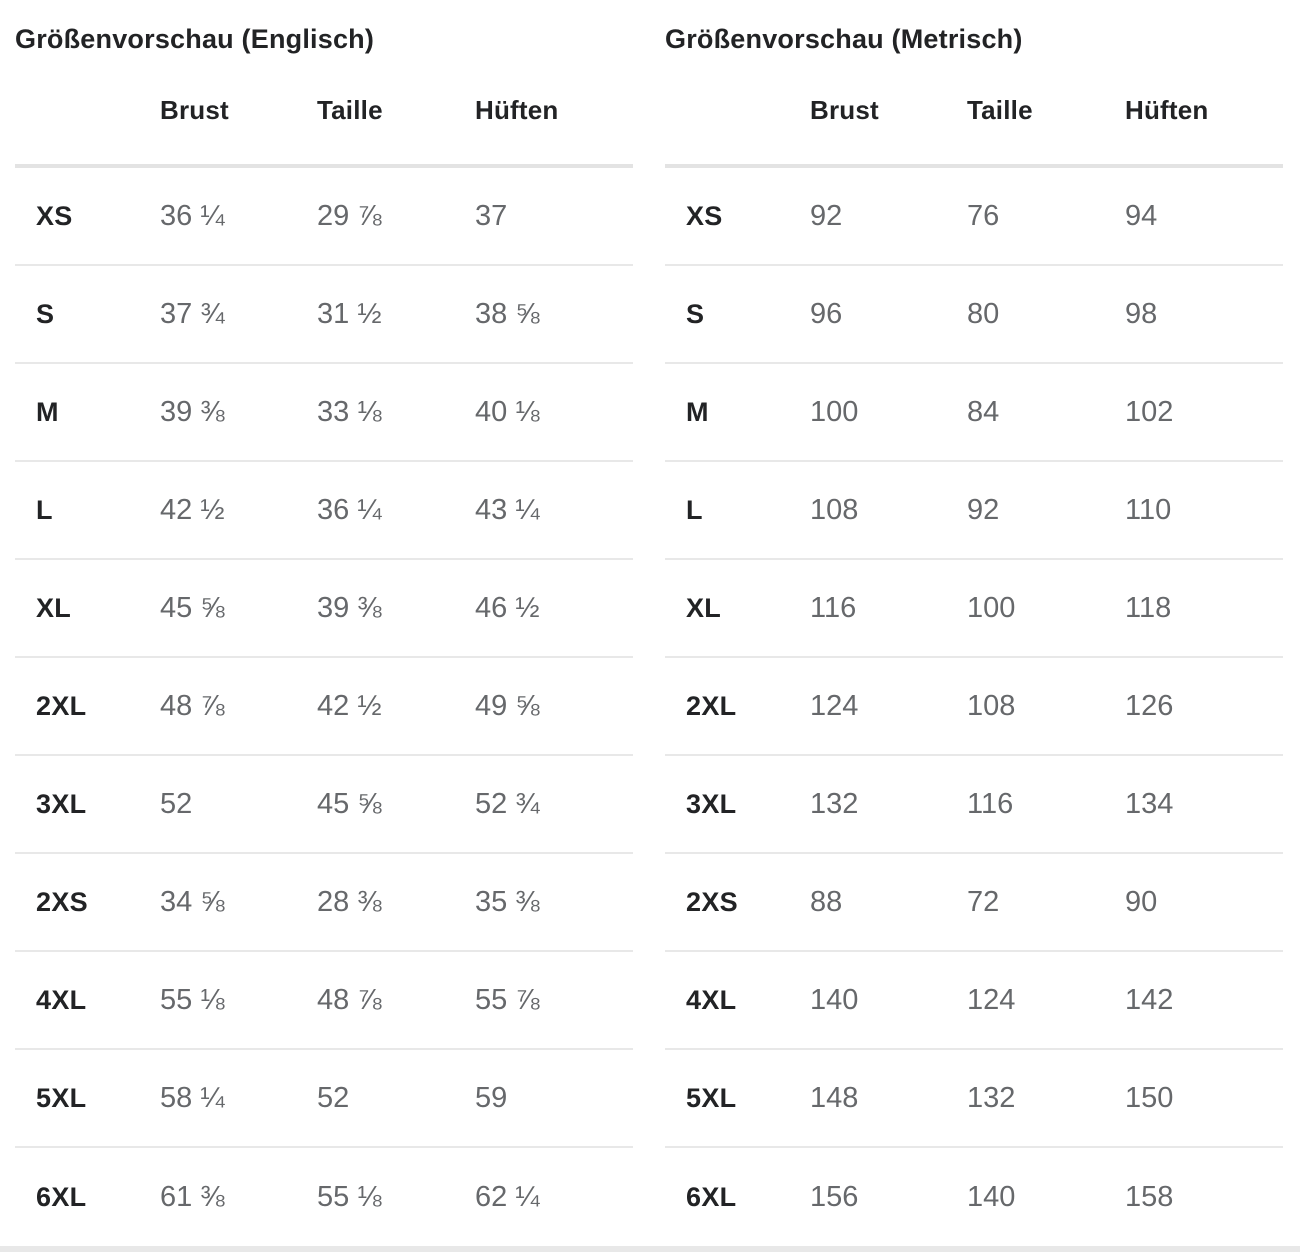 This screenshot has width=1300, height=1252. I want to click on measurement-value: 43 ¼, so click(507, 509).